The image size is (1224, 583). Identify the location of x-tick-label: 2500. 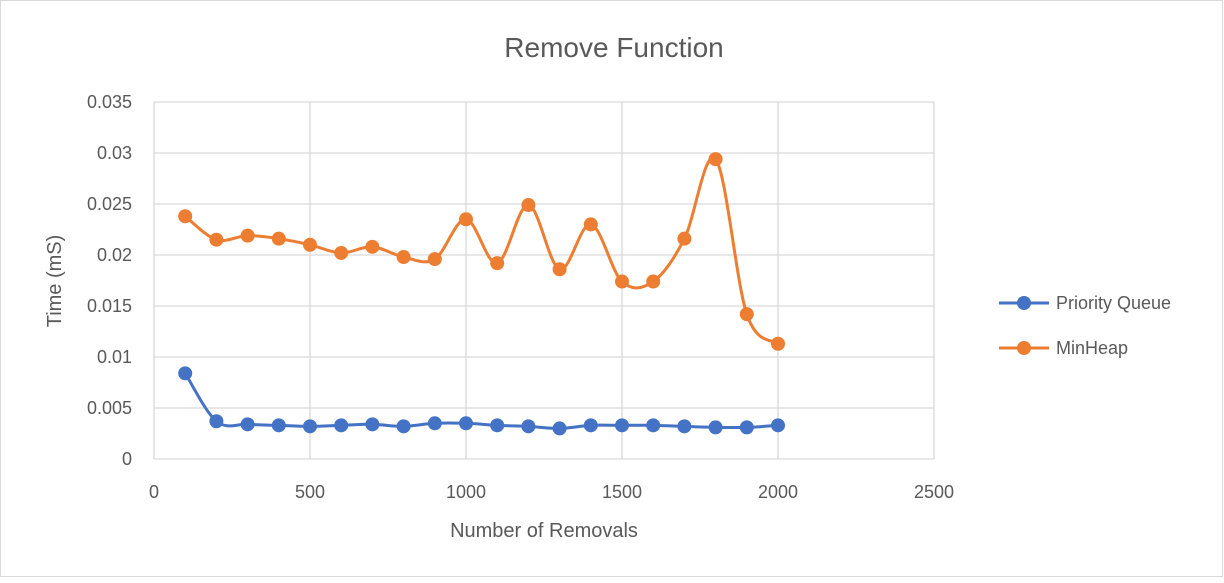
(934, 492).